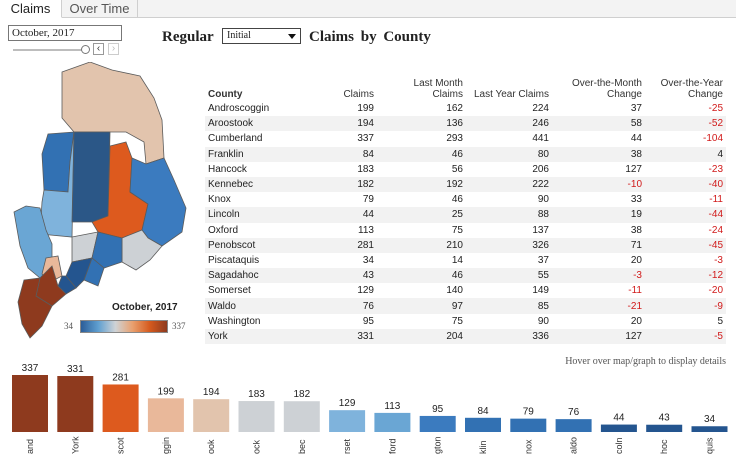 The height and width of the screenshot is (454, 736). I want to click on date-slider-track, so click(50, 50).